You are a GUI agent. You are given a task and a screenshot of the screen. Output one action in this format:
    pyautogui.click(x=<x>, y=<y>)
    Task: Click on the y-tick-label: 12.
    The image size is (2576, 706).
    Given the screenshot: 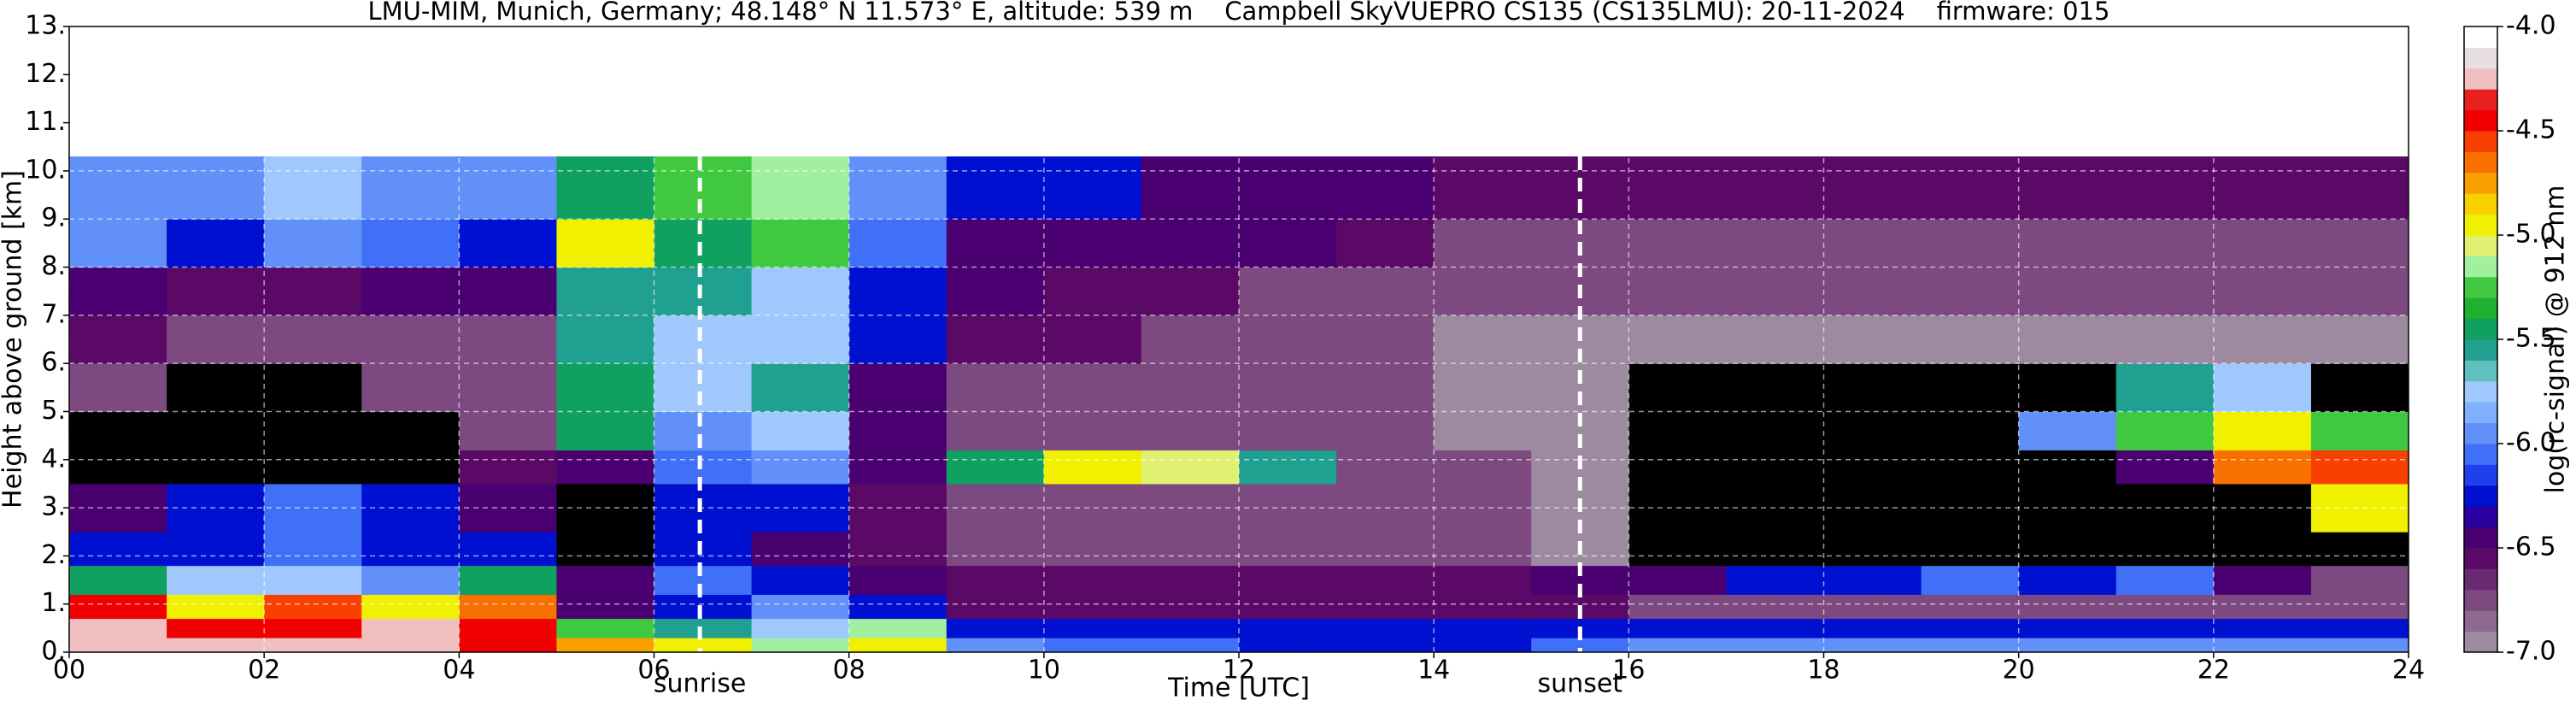 What is the action you would take?
    pyautogui.click(x=45, y=74)
    